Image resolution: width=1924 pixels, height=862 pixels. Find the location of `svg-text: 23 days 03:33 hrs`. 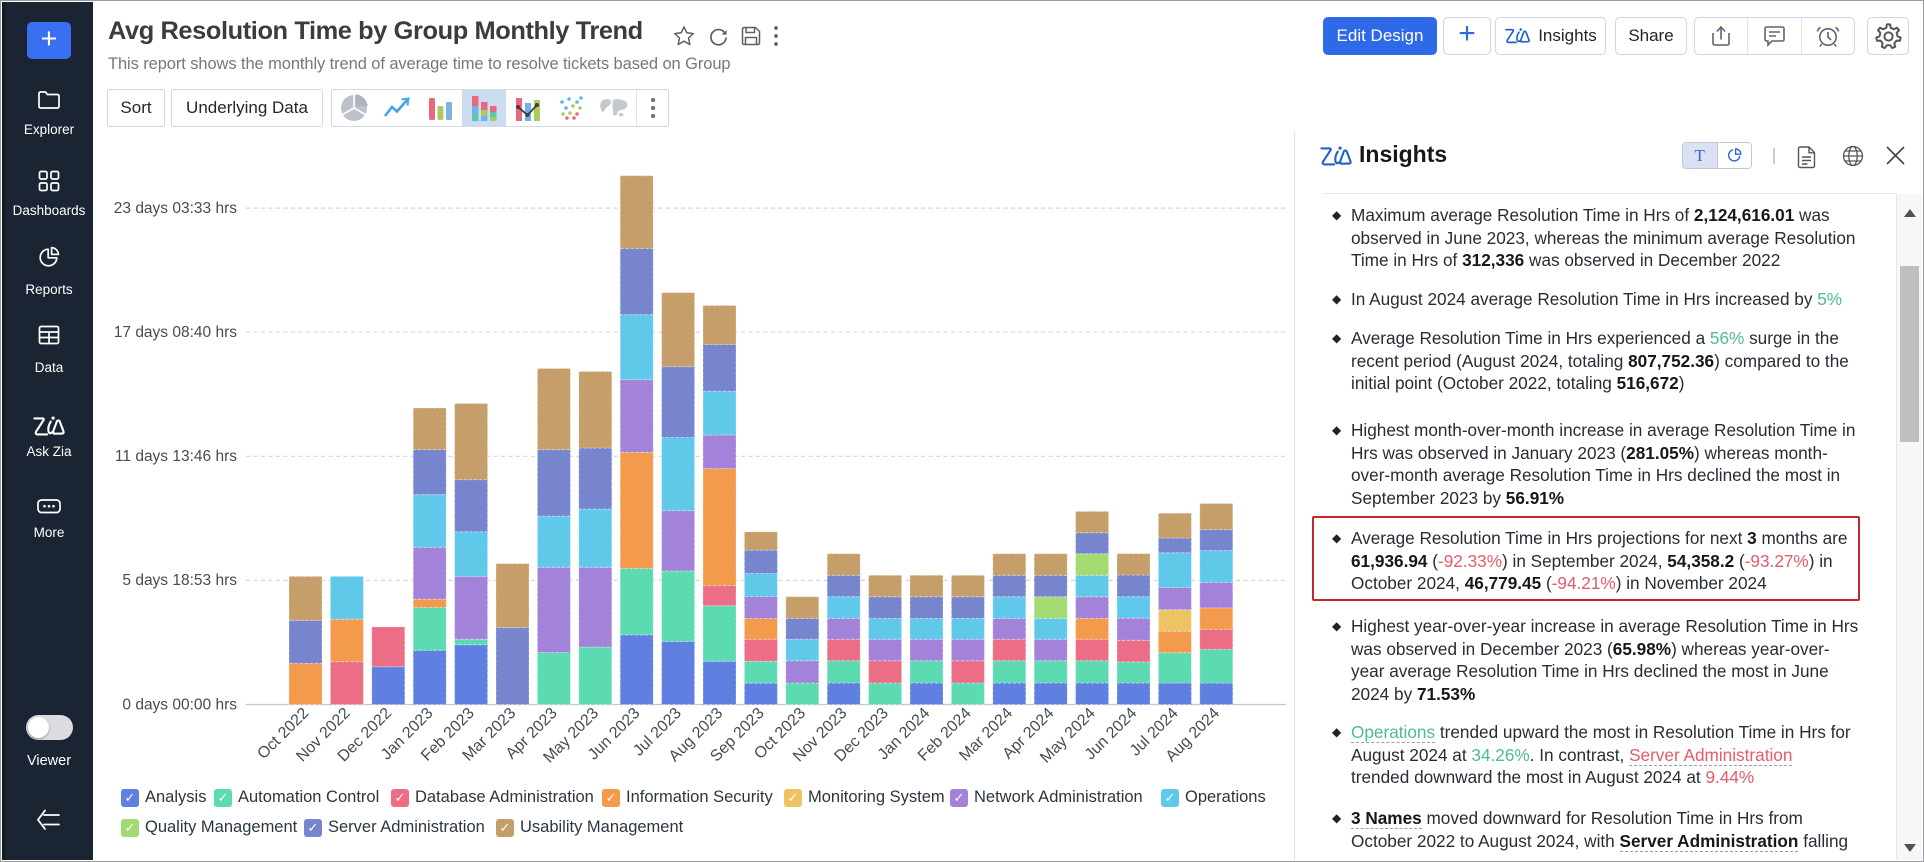

svg-text: 23 days 03:33 hrs is located at coordinates (175, 208).